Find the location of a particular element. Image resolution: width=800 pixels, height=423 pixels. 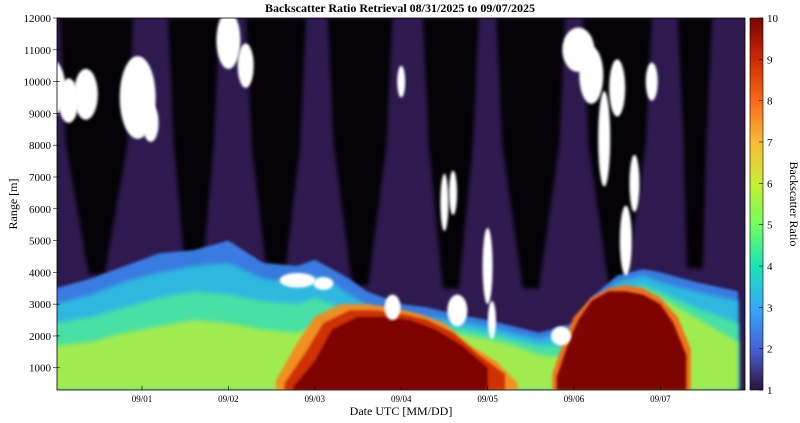

x-tick-label: 09/05 is located at coordinates (487, 399).